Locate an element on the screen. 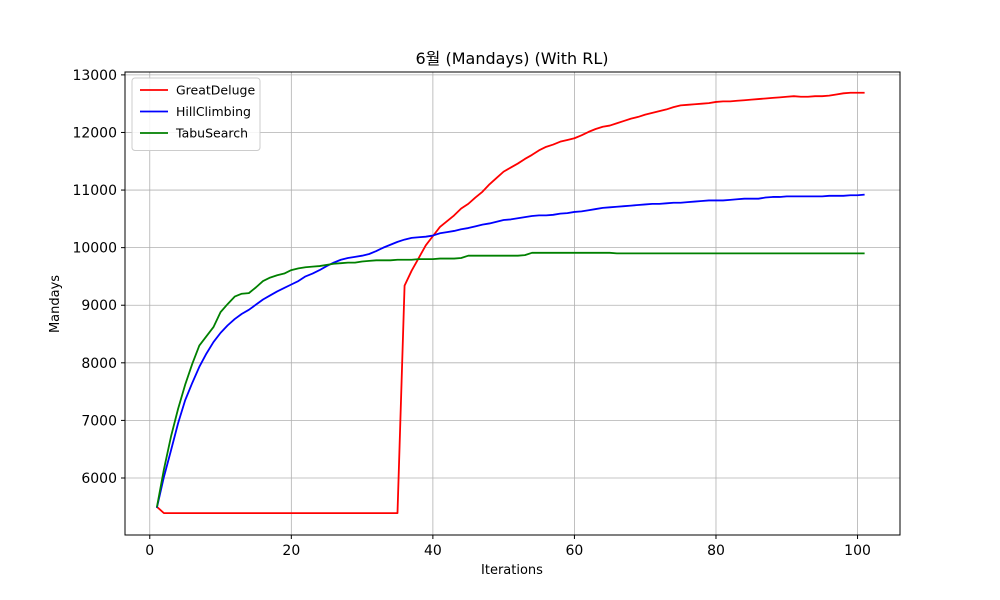 The height and width of the screenshot is (600, 1000). y-tick-label: 7000 is located at coordinates (99, 421).